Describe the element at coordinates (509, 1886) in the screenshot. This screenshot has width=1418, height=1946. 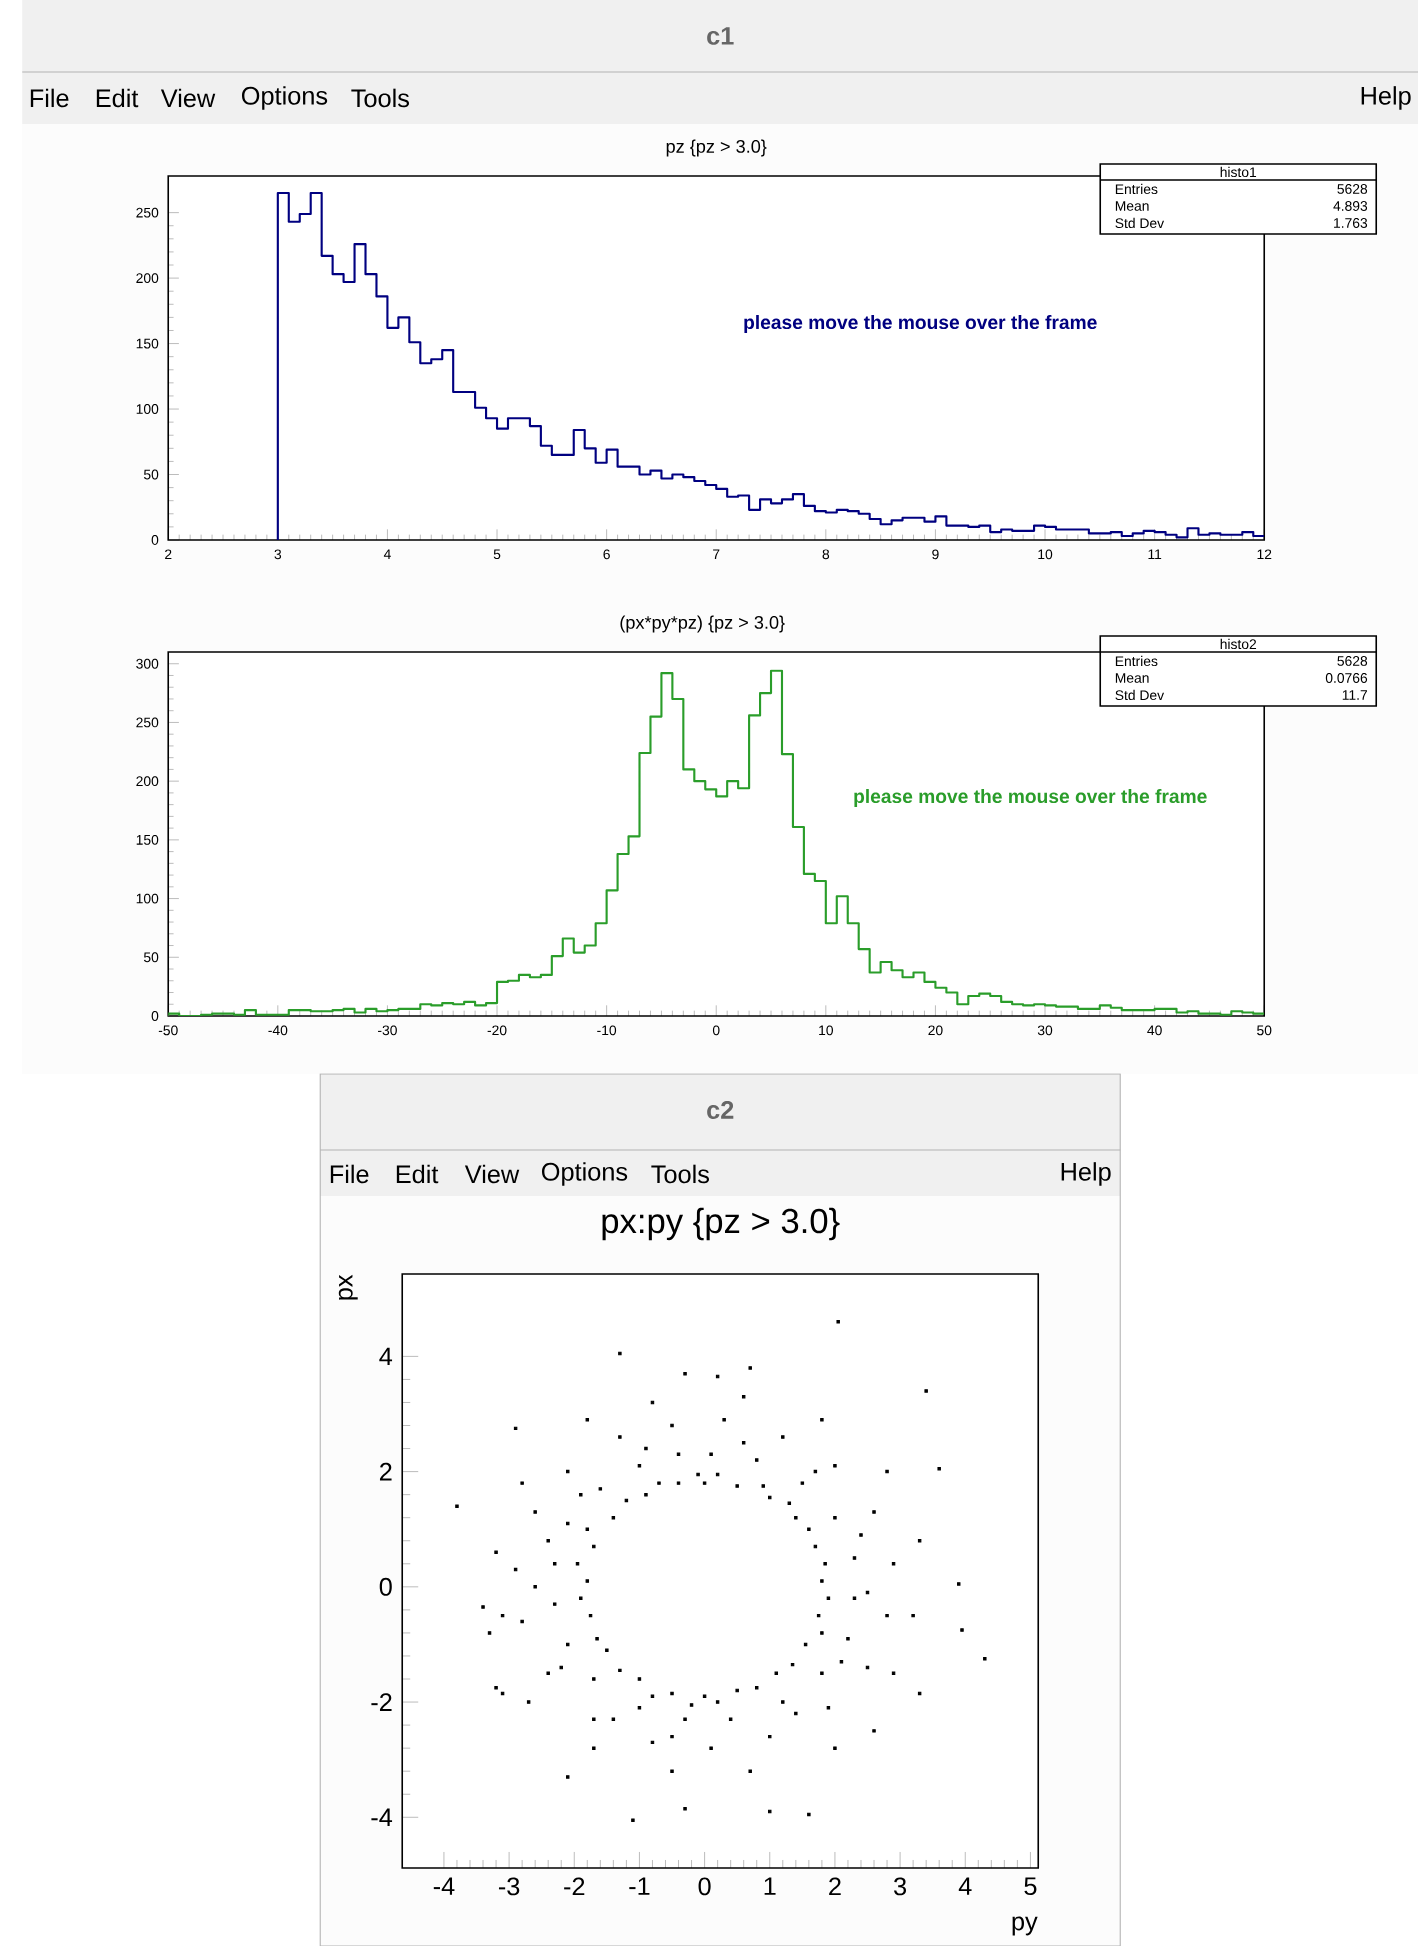
I see `x-tick-label: -3` at that location.